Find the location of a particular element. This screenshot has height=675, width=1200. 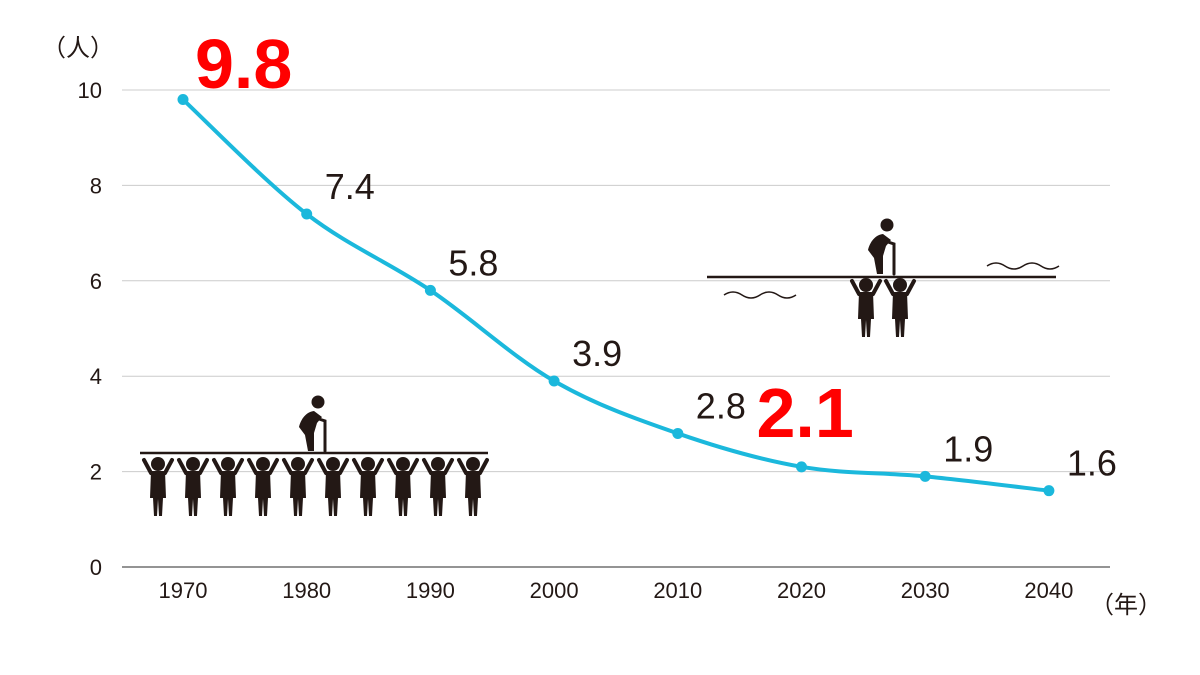

x-axis-unit-label: （年） is located at coordinates (1126, 605).